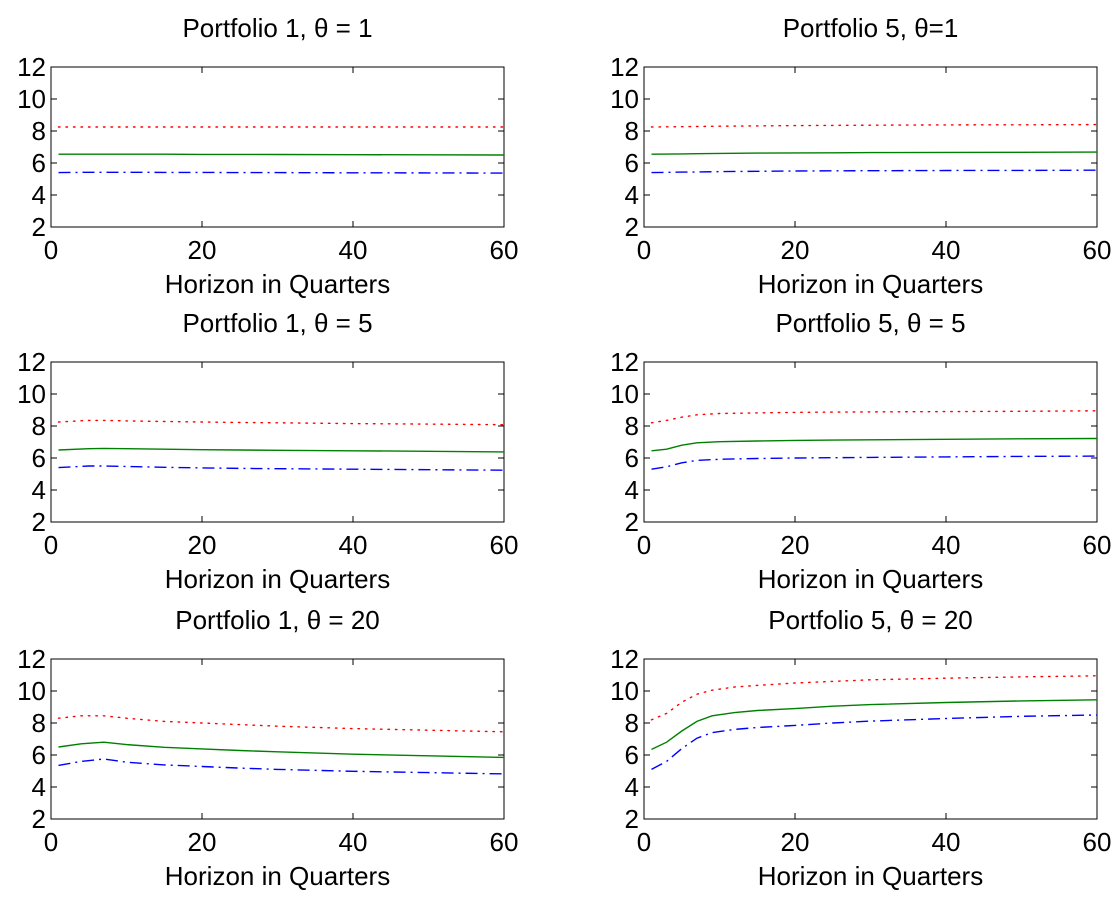 The height and width of the screenshot is (907, 1120). What do you see at coordinates (871, 28) in the screenshot?
I see `subplot-title: Portfolio 5, θ=1` at bounding box center [871, 28].